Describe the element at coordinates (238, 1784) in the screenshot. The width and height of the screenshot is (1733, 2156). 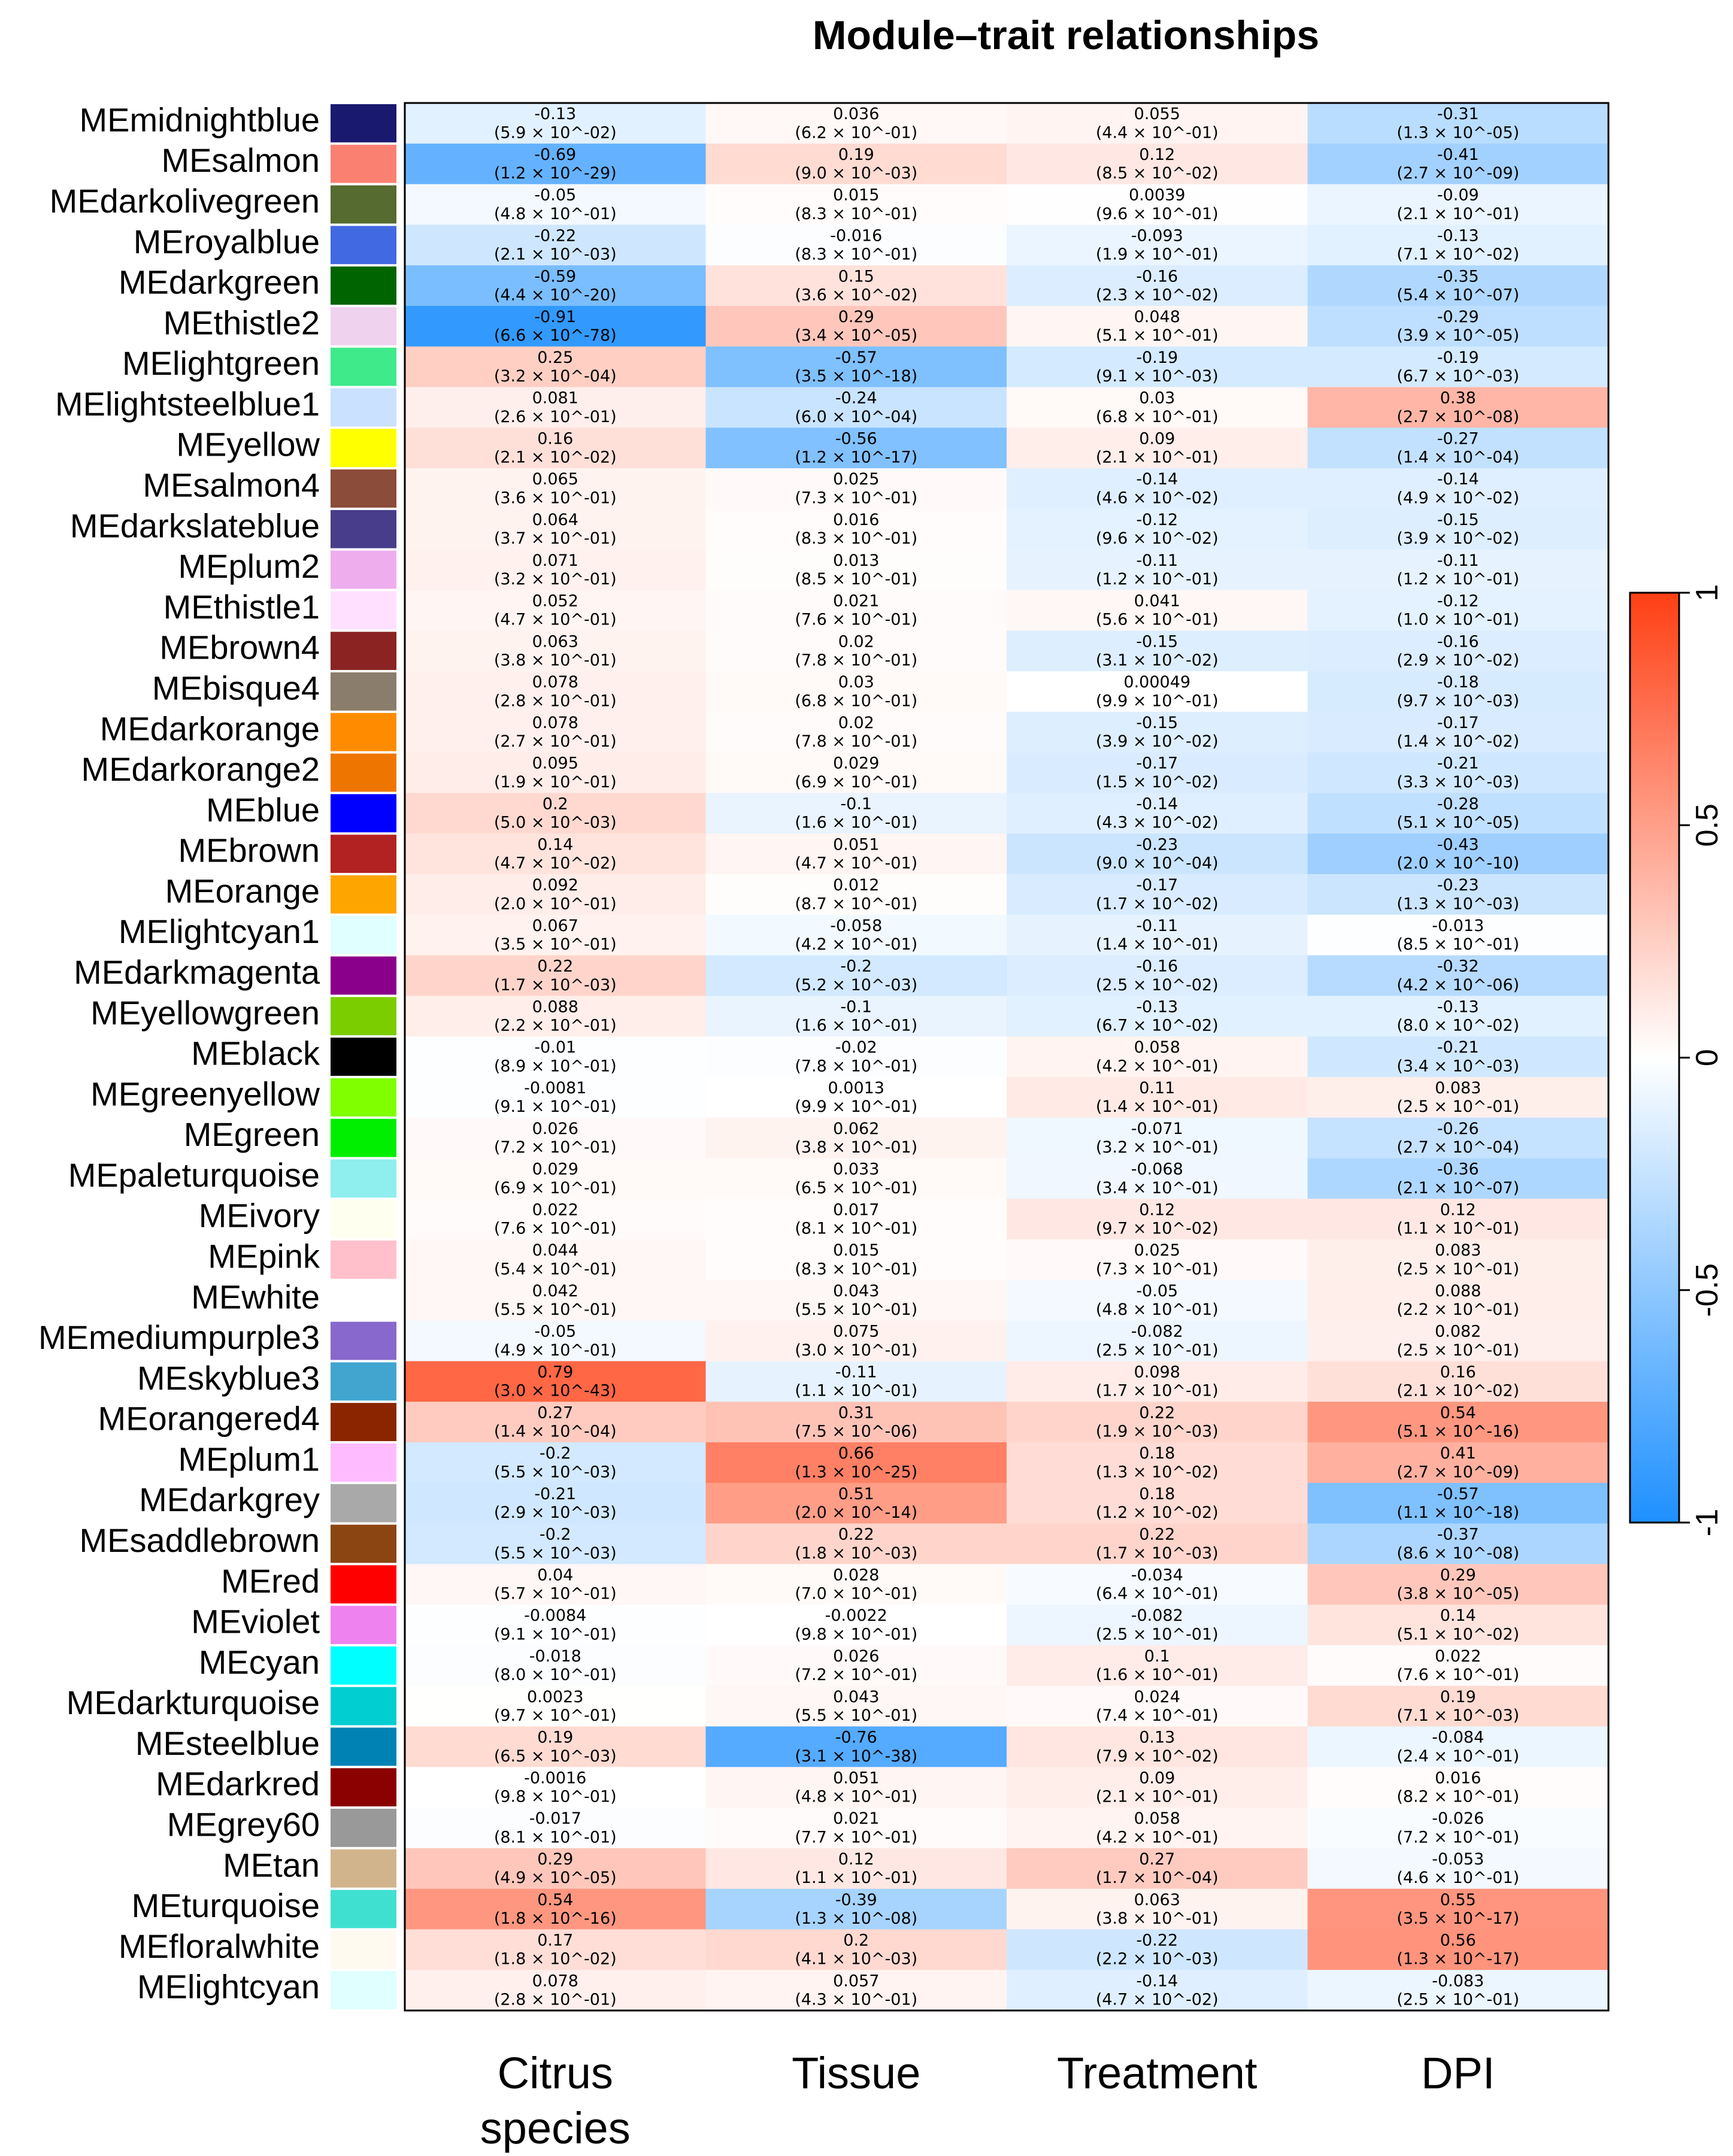
I see `row-label-medarkred: MEdarkred` at that location.